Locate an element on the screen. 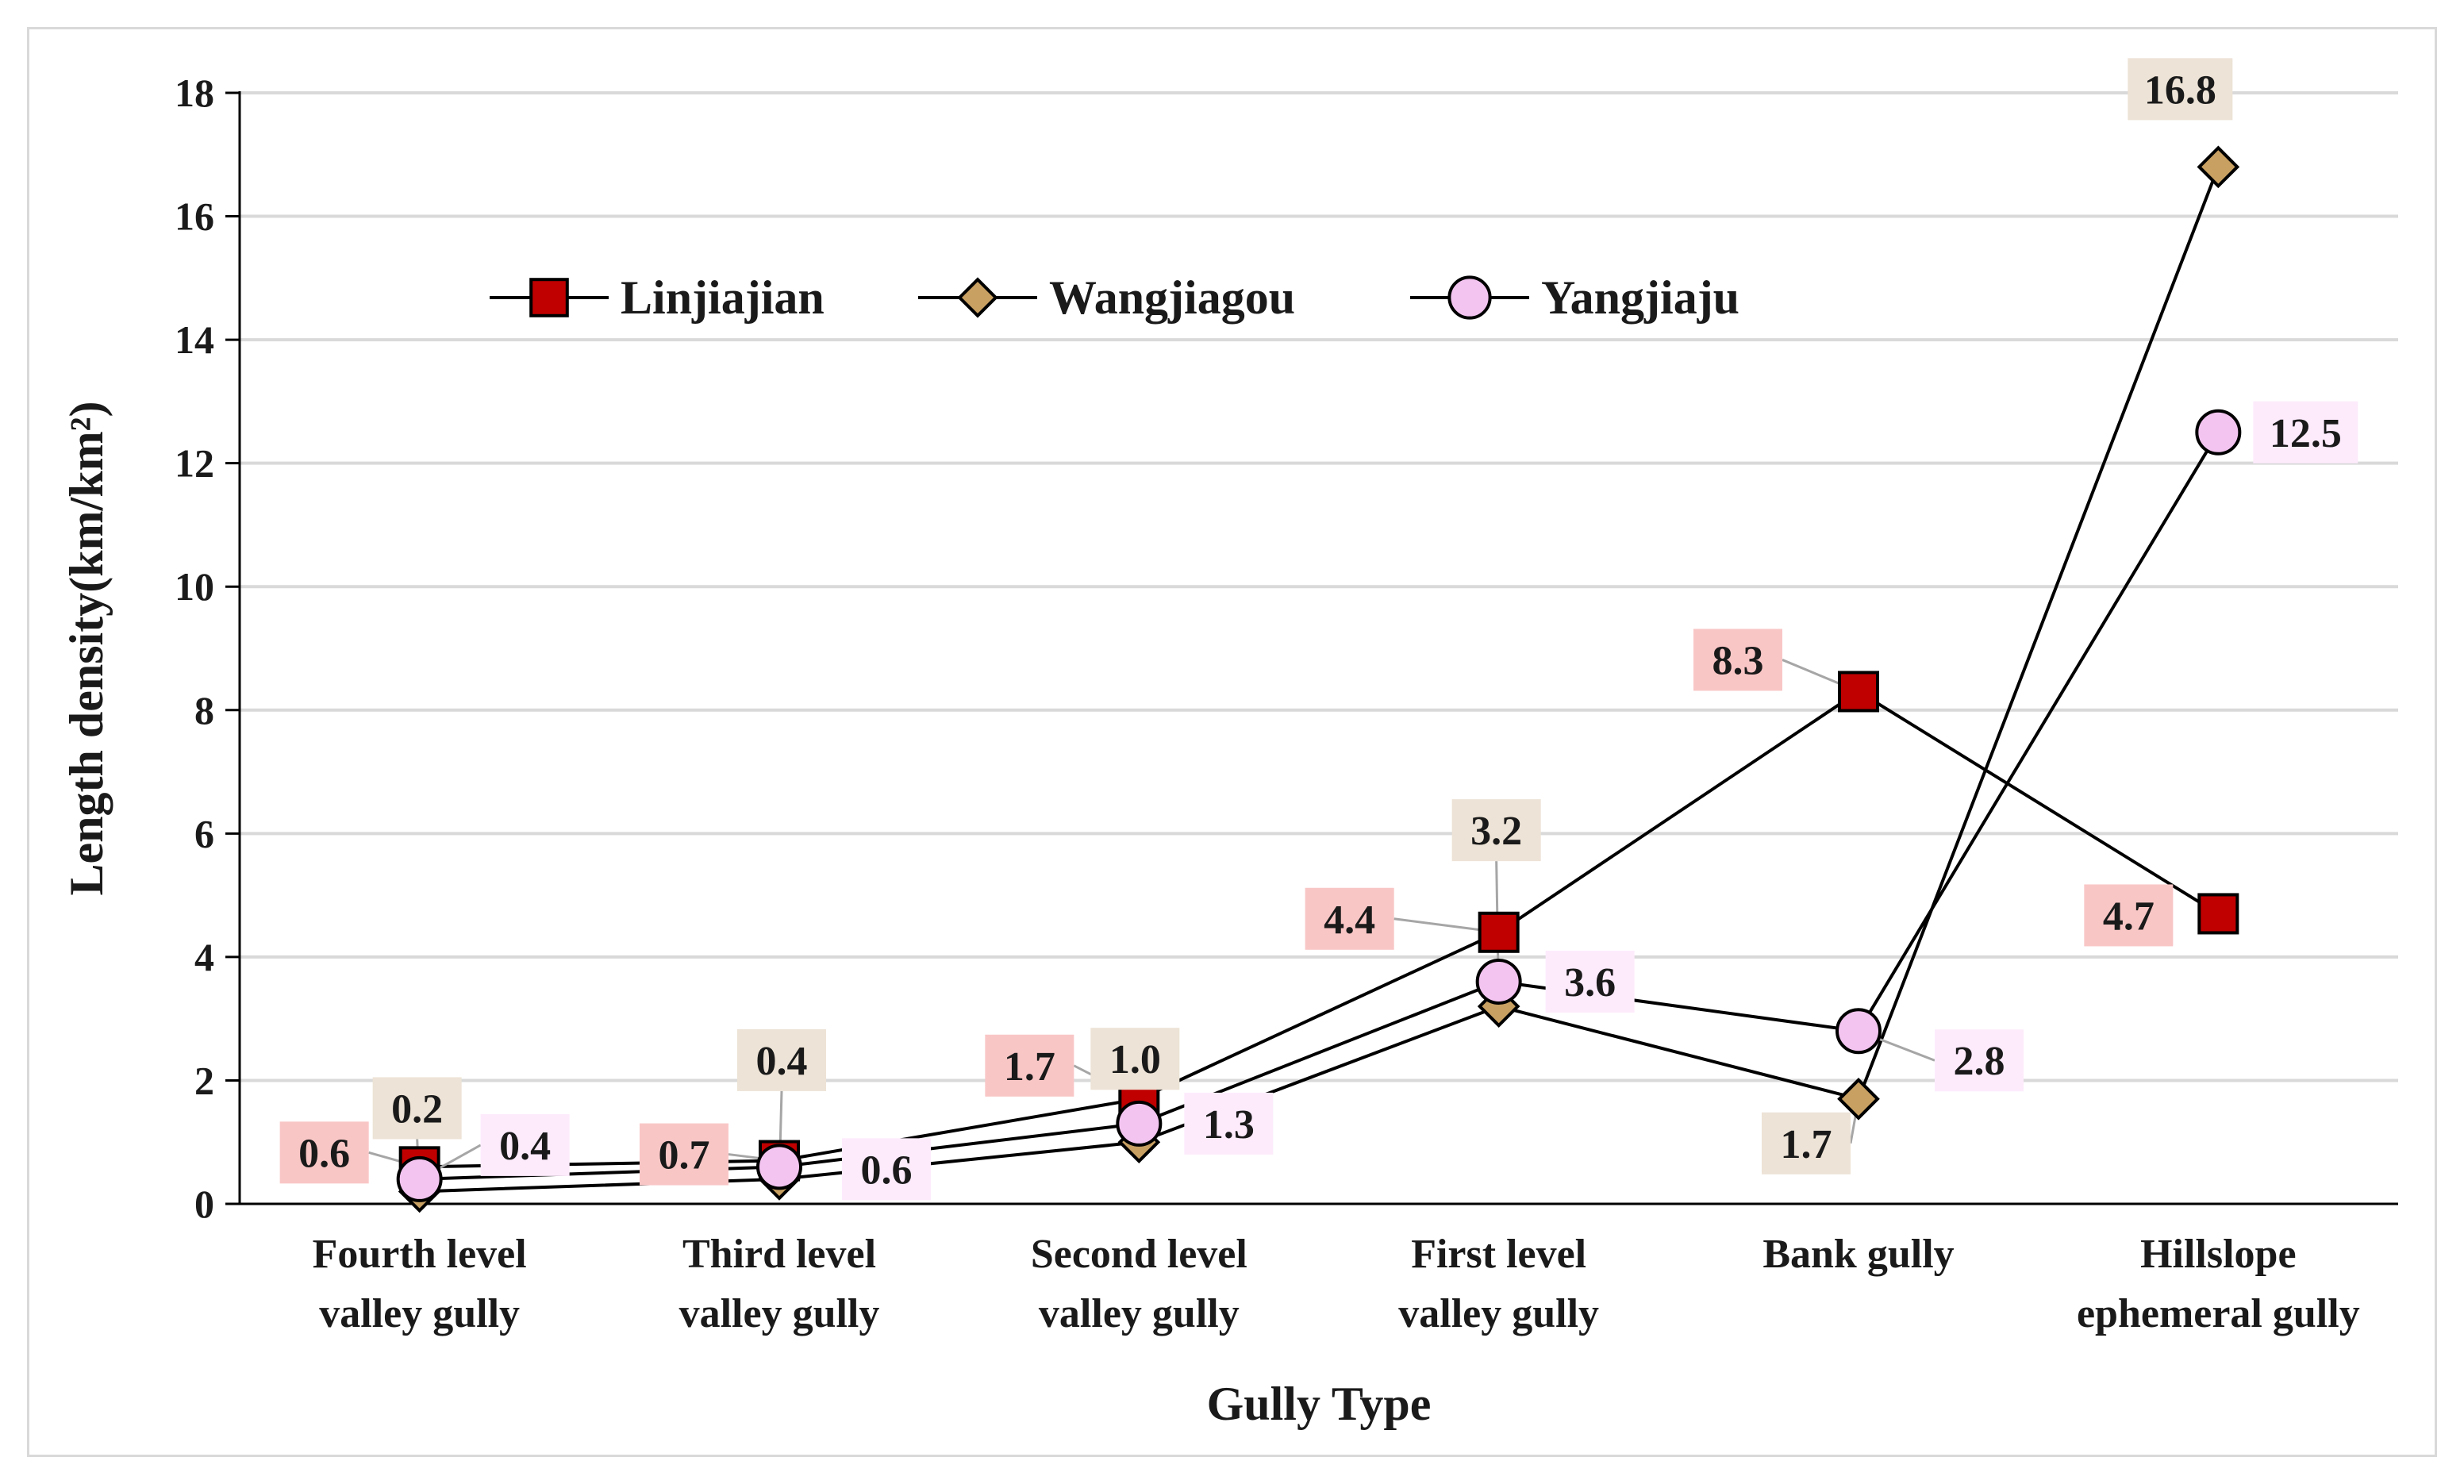  x-tick-label-line: Fourth level is located at coordinates (420, 1254).